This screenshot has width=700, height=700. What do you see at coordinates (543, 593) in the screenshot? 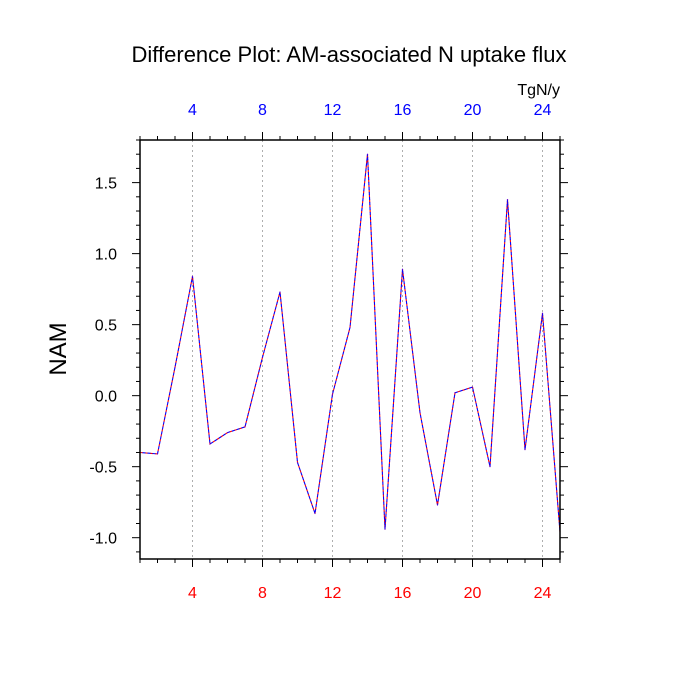
I see `x-tick-label-bottom: 24` at bounding box center [543, 593].